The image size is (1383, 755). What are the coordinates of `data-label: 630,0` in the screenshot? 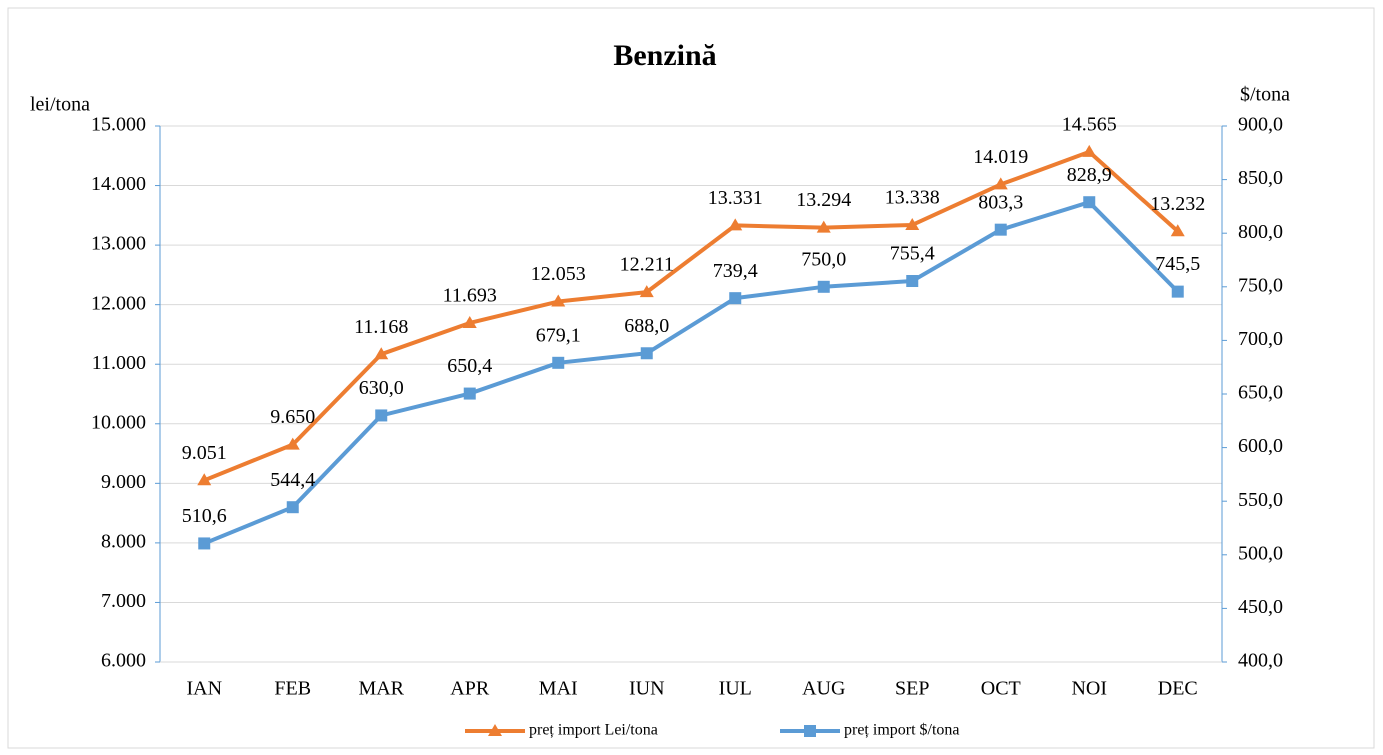 It's located at (381, 388).